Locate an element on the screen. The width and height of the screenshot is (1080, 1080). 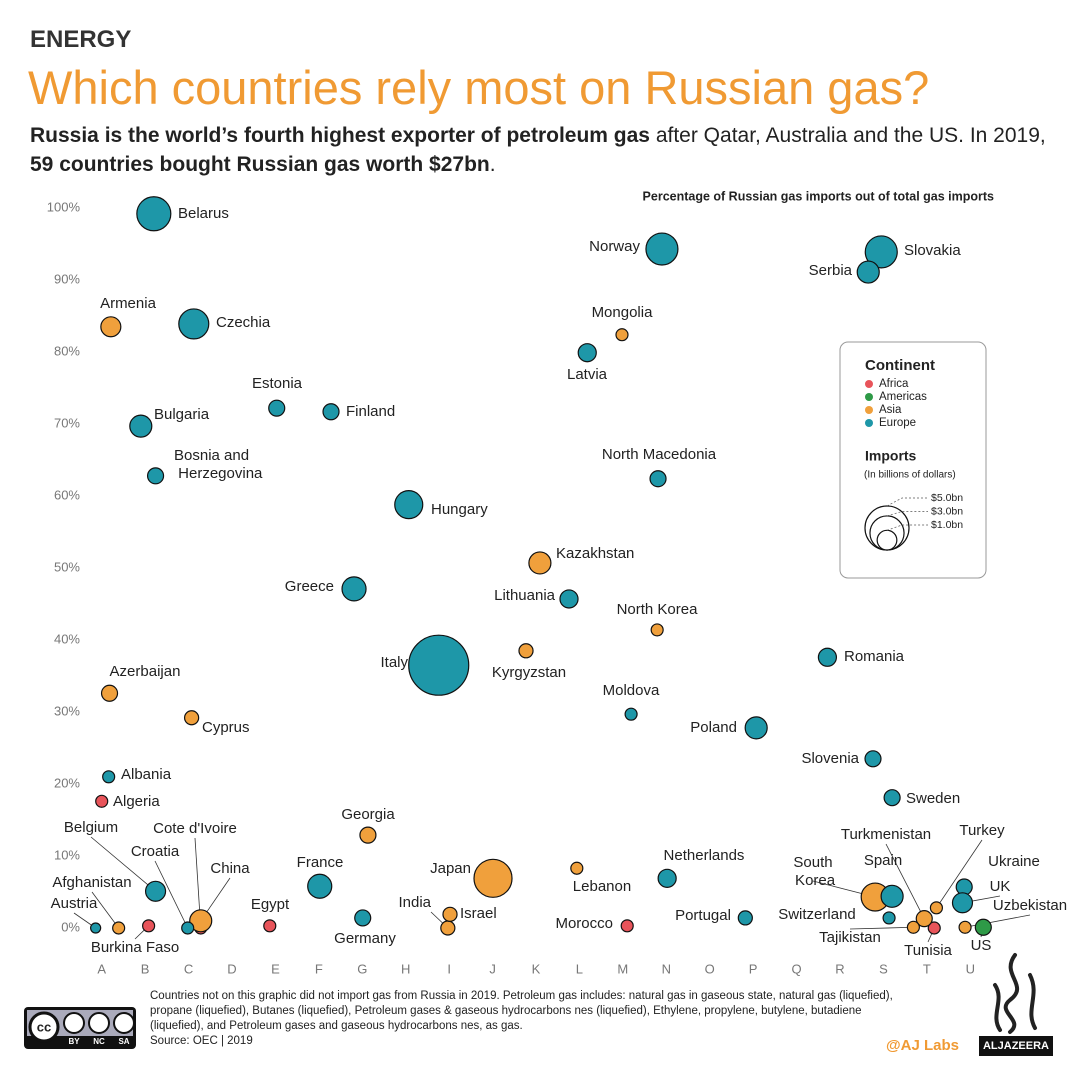
point-label: Czechia is located at coordinates (243, 322).